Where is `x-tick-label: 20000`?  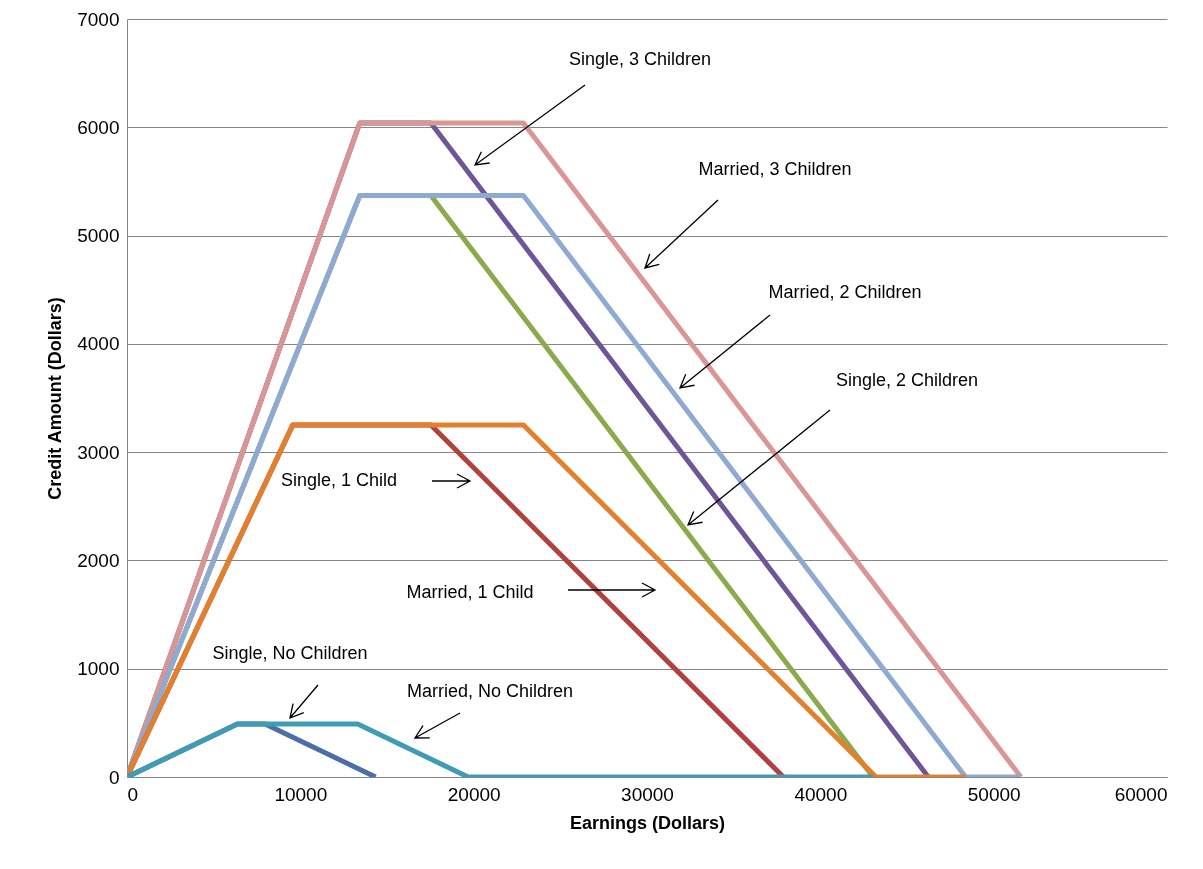
x-tick-label: 20000 is located at coordinates (474, 794).